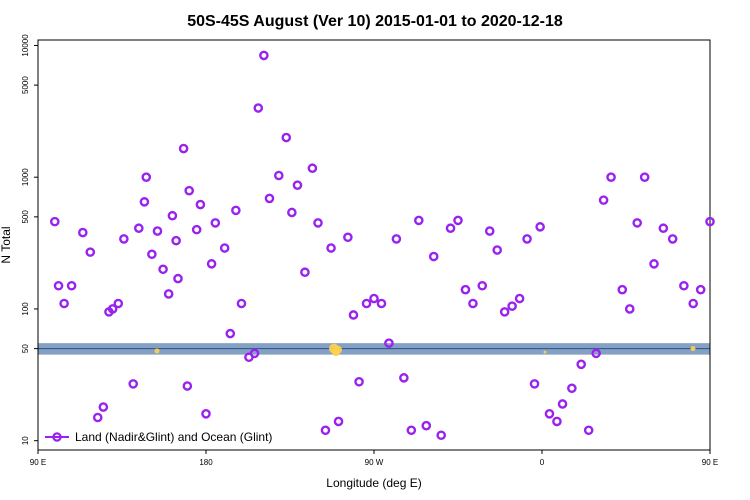  Describe the element at coordinates (173, 437) in the screenshot. I see `legend-label: Land (Nadir&Glint) and Ocean (Glint)` at that location.